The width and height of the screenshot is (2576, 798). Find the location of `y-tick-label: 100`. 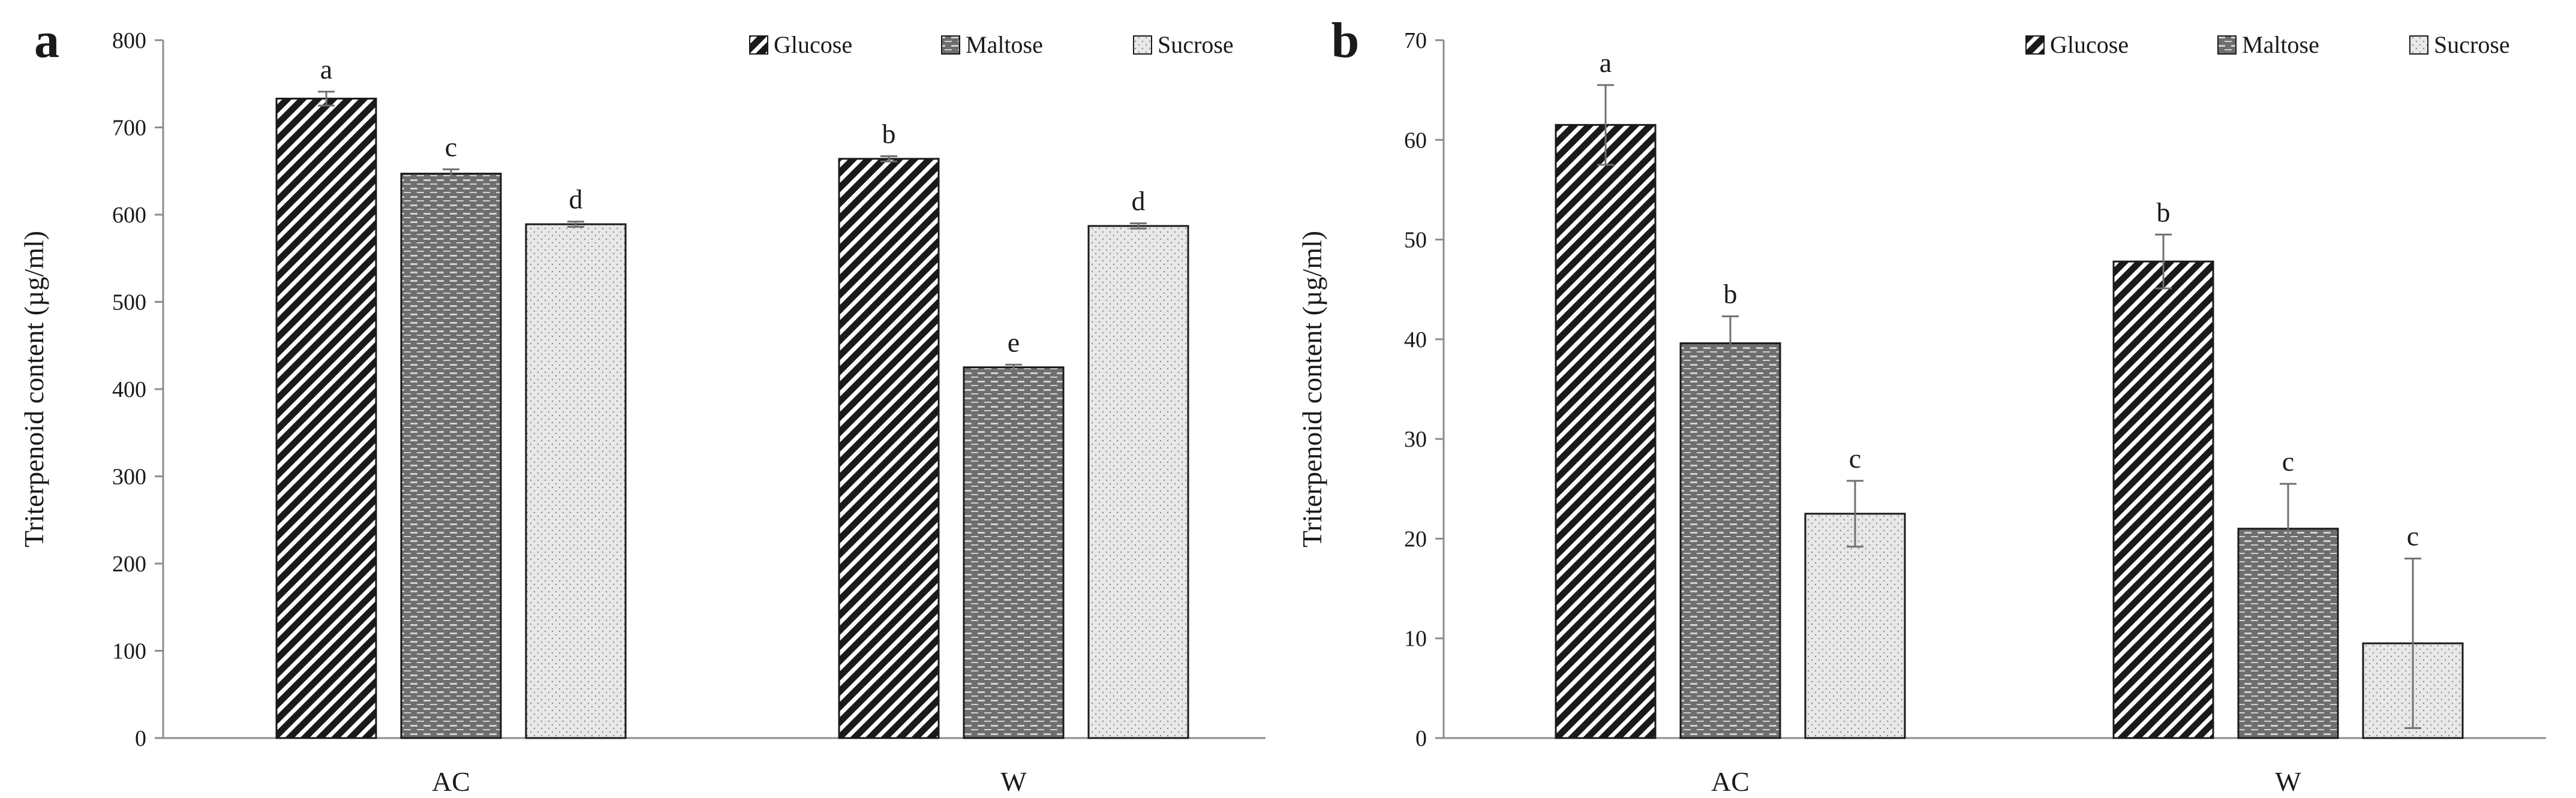

y-tick-label: 100 is located at coordinates (129, 651).